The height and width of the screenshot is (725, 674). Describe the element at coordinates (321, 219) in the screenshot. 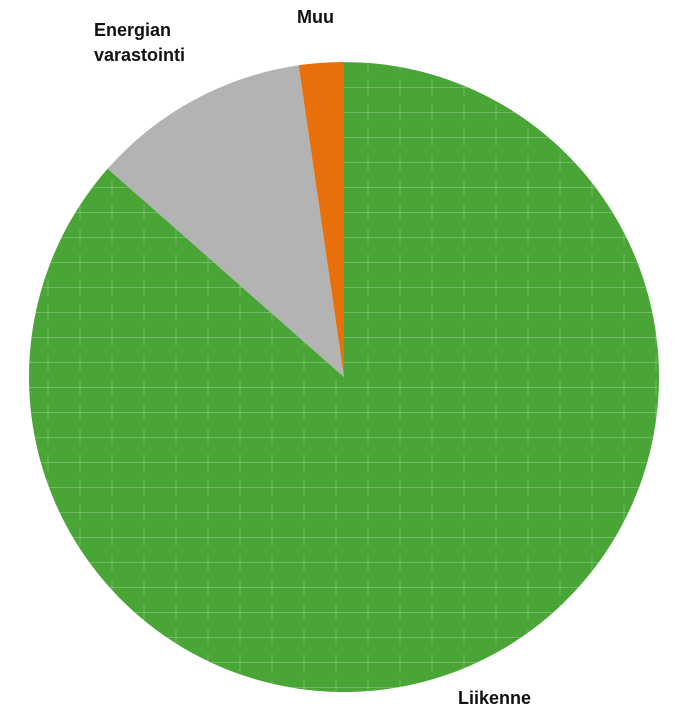

I see `pie-slice-muu` at that location.